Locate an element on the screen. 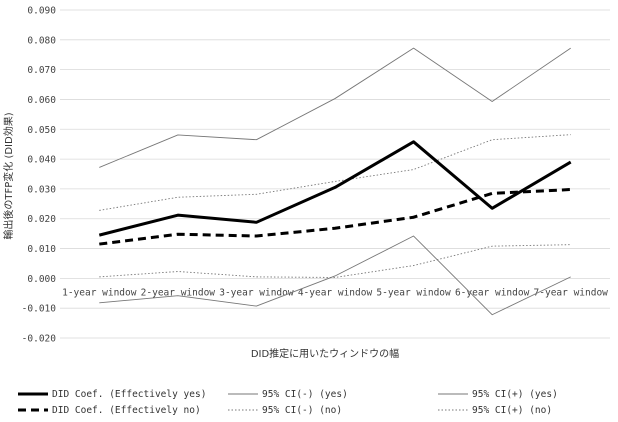  x-category-label: 7-year window is located at coordinates (571, 292).